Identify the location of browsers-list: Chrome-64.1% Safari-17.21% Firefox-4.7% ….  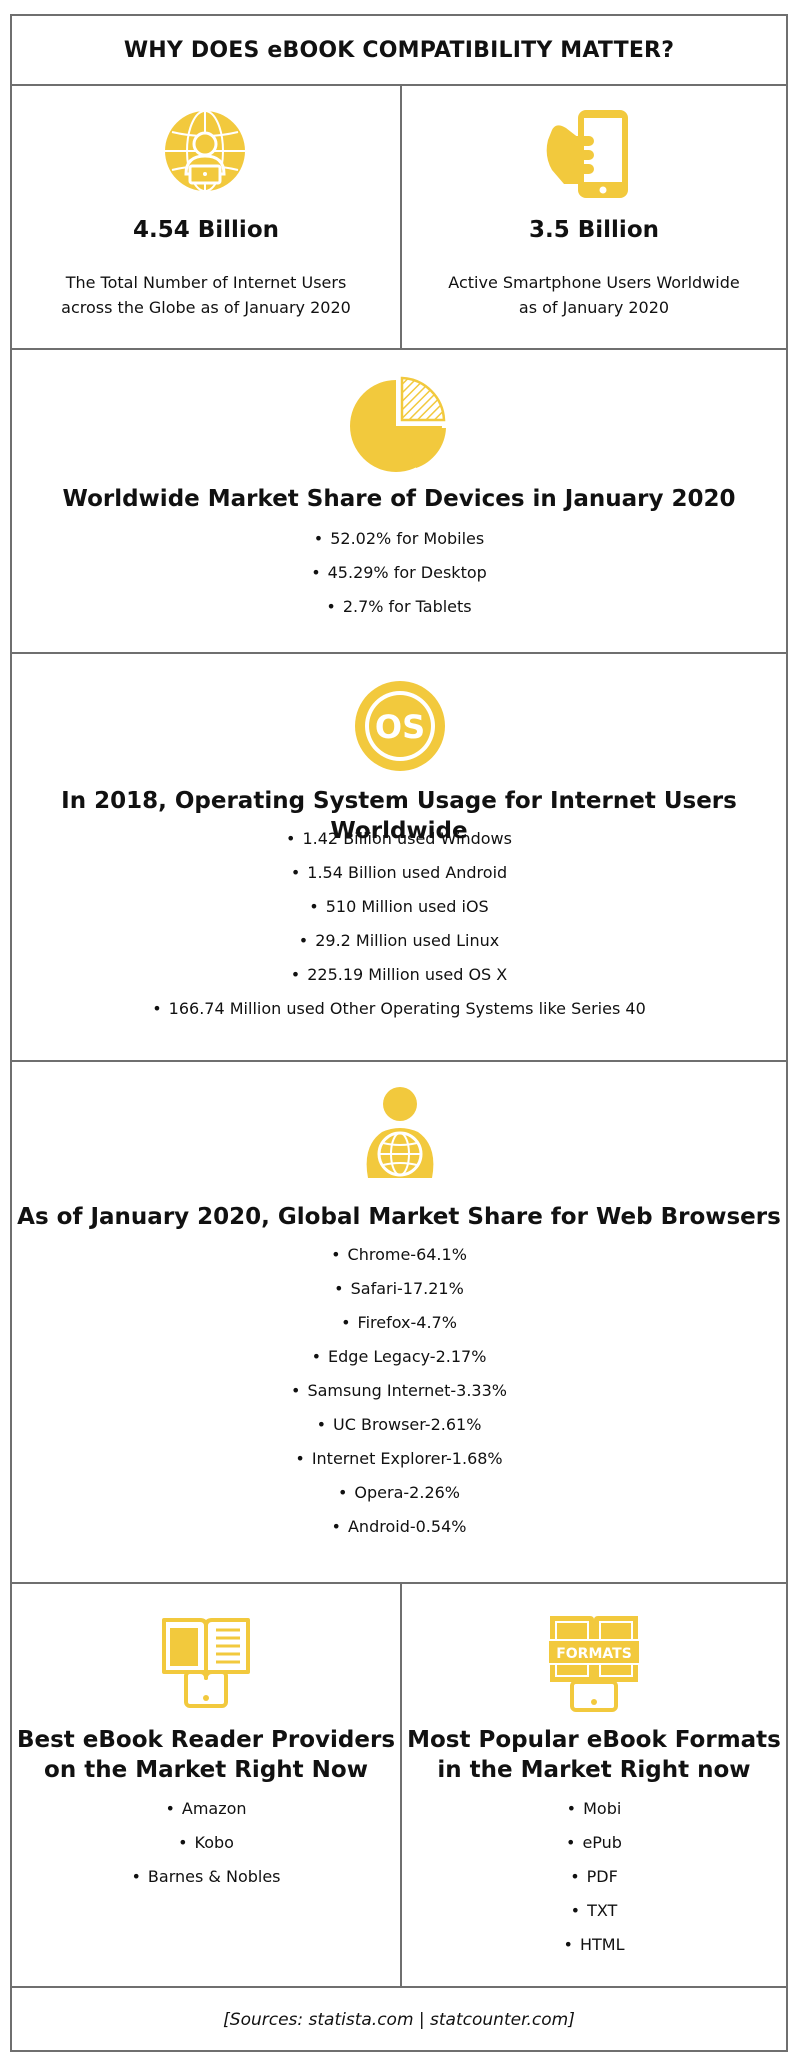
(399, 1391).